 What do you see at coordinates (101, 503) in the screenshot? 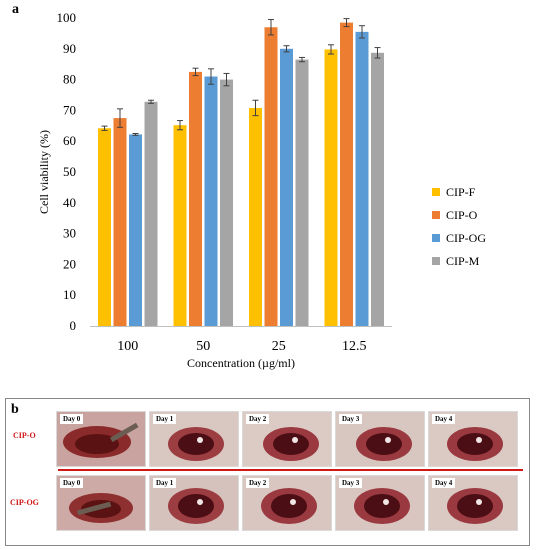
I see `eye-photo-cip-og-day0: Day 0` at bounding box center [101, 503].